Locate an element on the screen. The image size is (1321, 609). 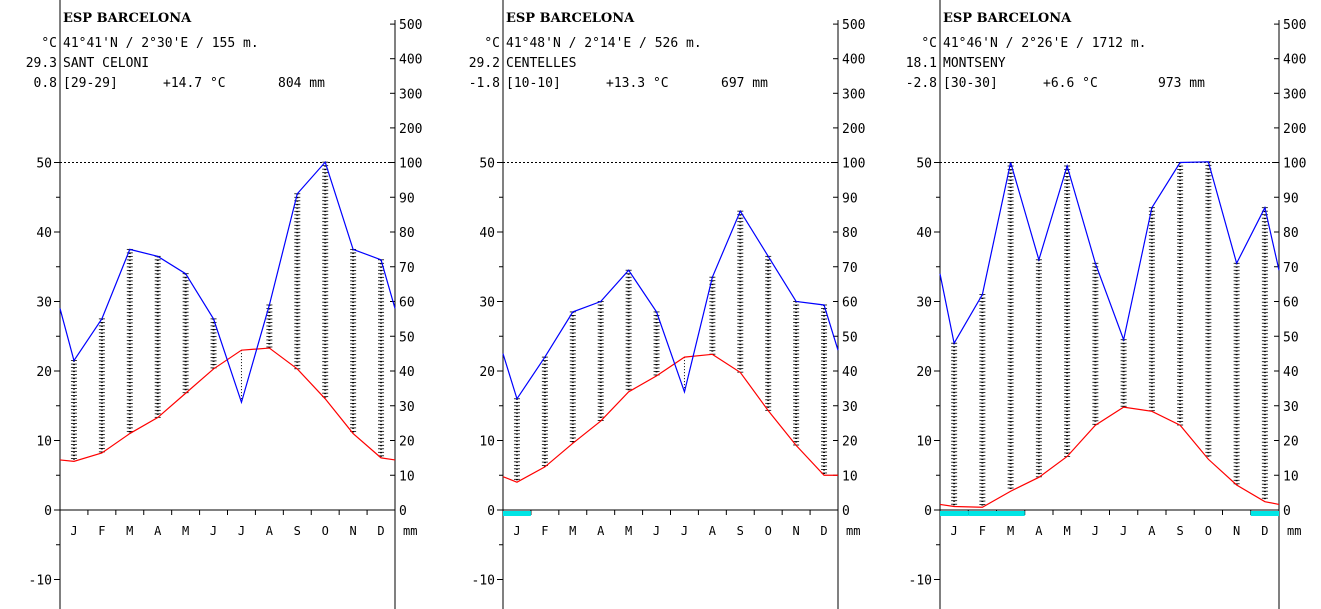
precipitation-line is located at coordinates (227, 282).